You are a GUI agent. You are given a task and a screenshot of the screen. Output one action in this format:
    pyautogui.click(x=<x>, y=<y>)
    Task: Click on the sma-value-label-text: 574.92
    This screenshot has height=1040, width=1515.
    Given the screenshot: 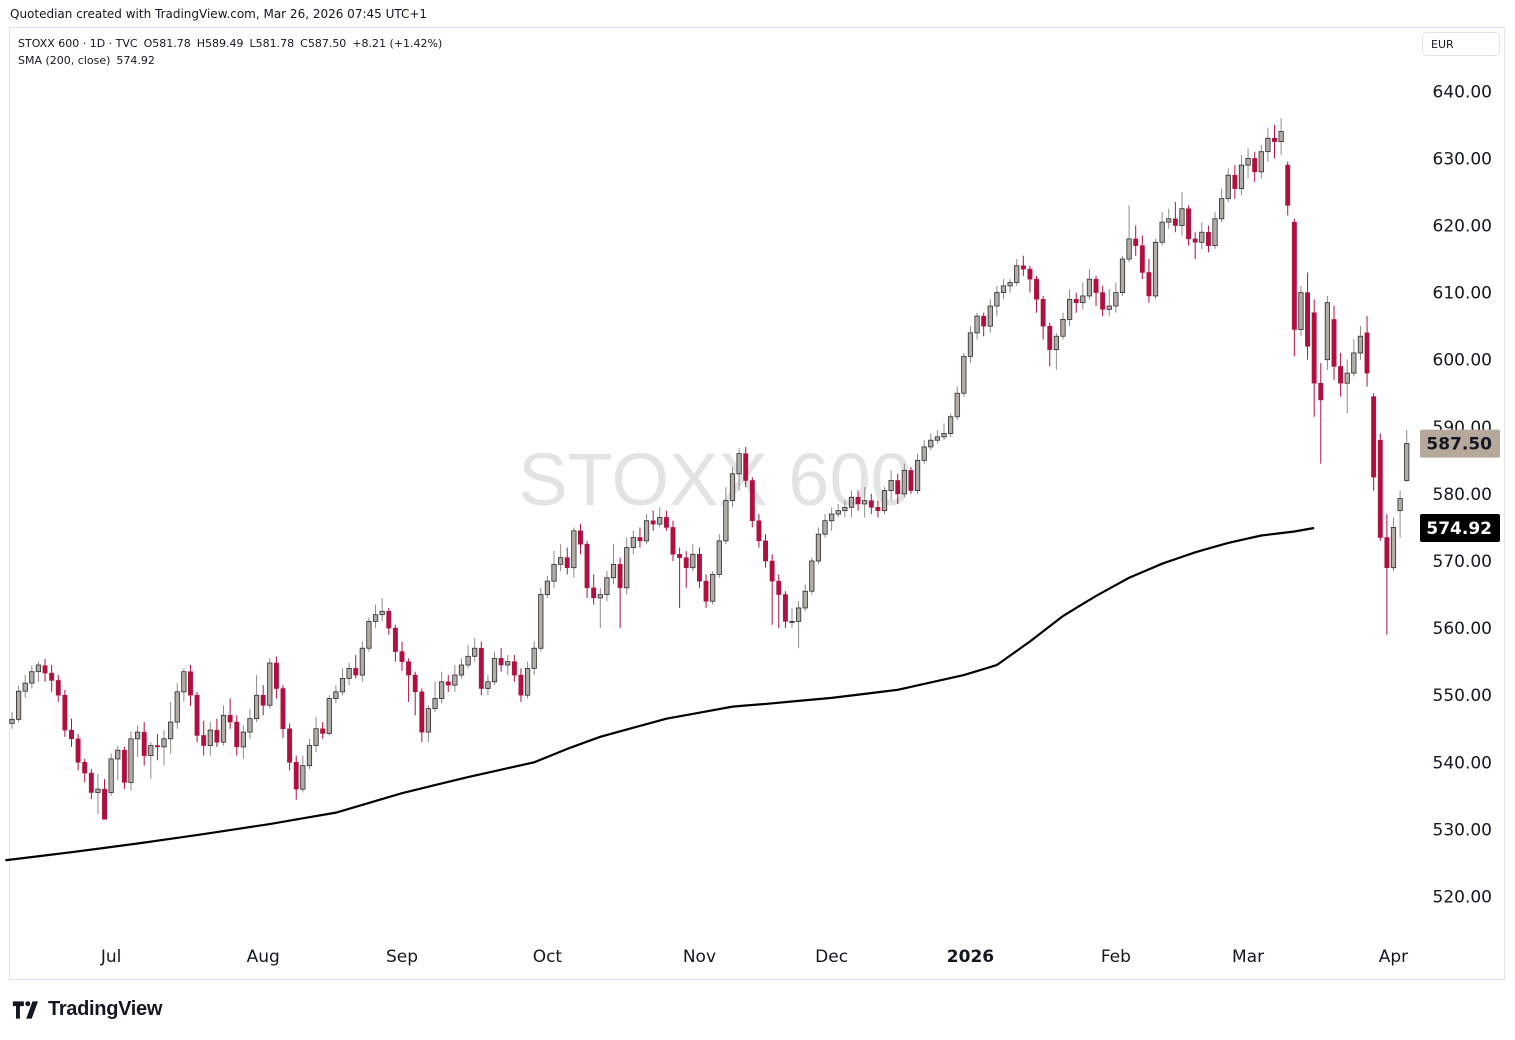 What is the action you would take?
    pyautogui.click(x=1459, y=529)
    